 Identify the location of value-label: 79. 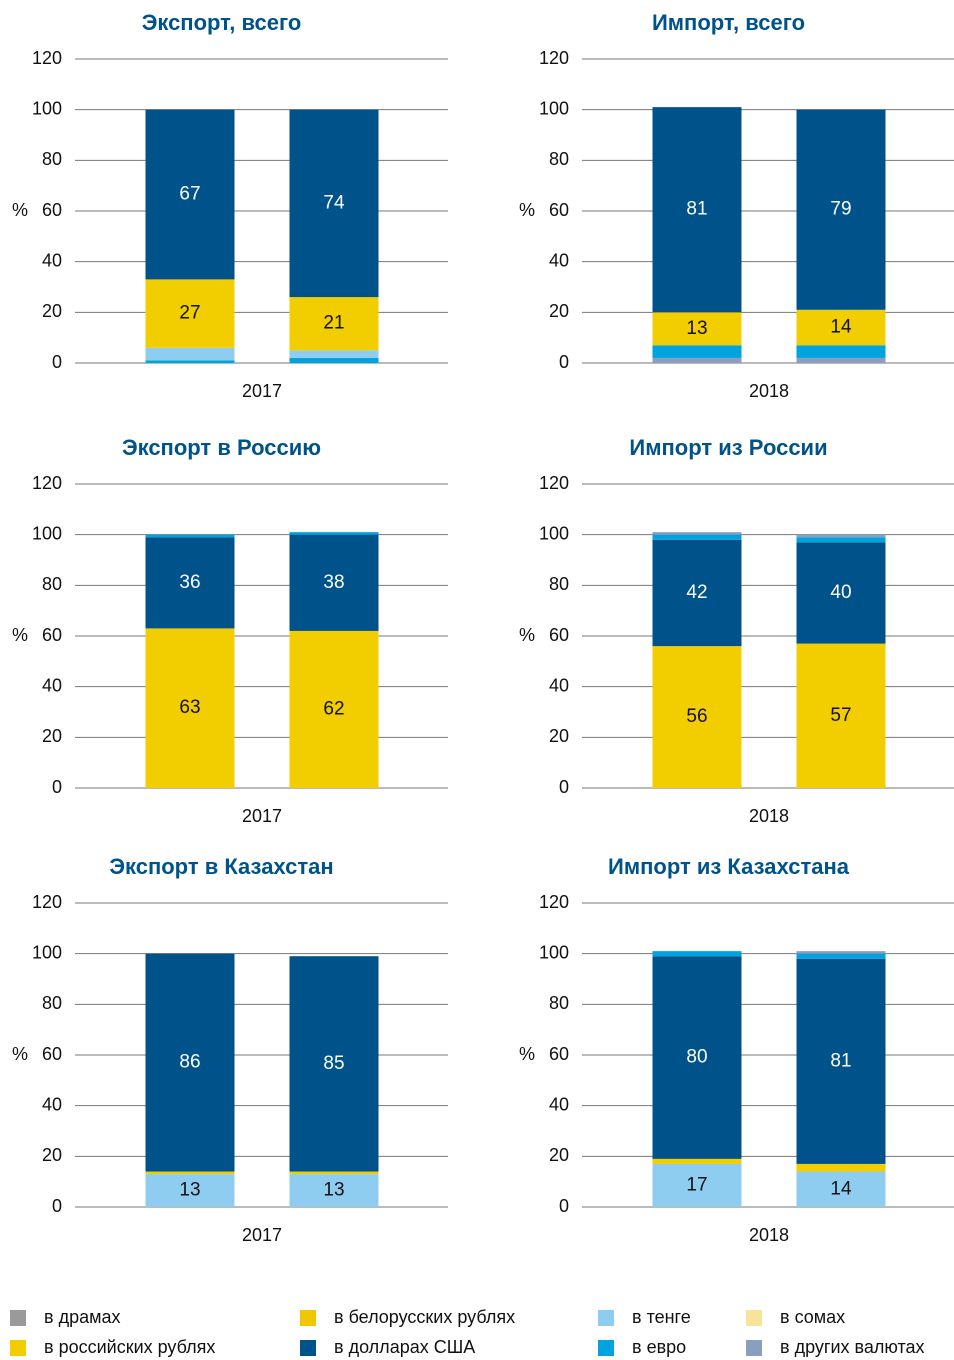
(840, 209).